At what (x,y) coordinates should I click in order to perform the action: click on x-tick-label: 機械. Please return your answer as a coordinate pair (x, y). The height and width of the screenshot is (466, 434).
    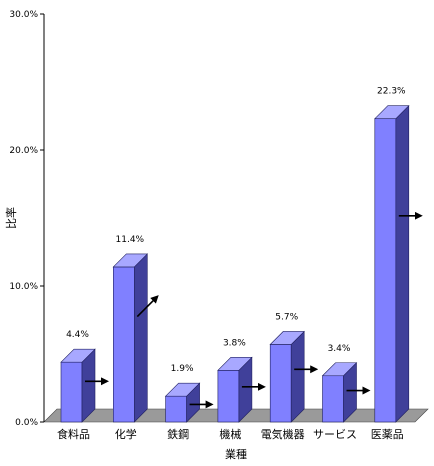
    Looking at the image, I should click on (230, 434).